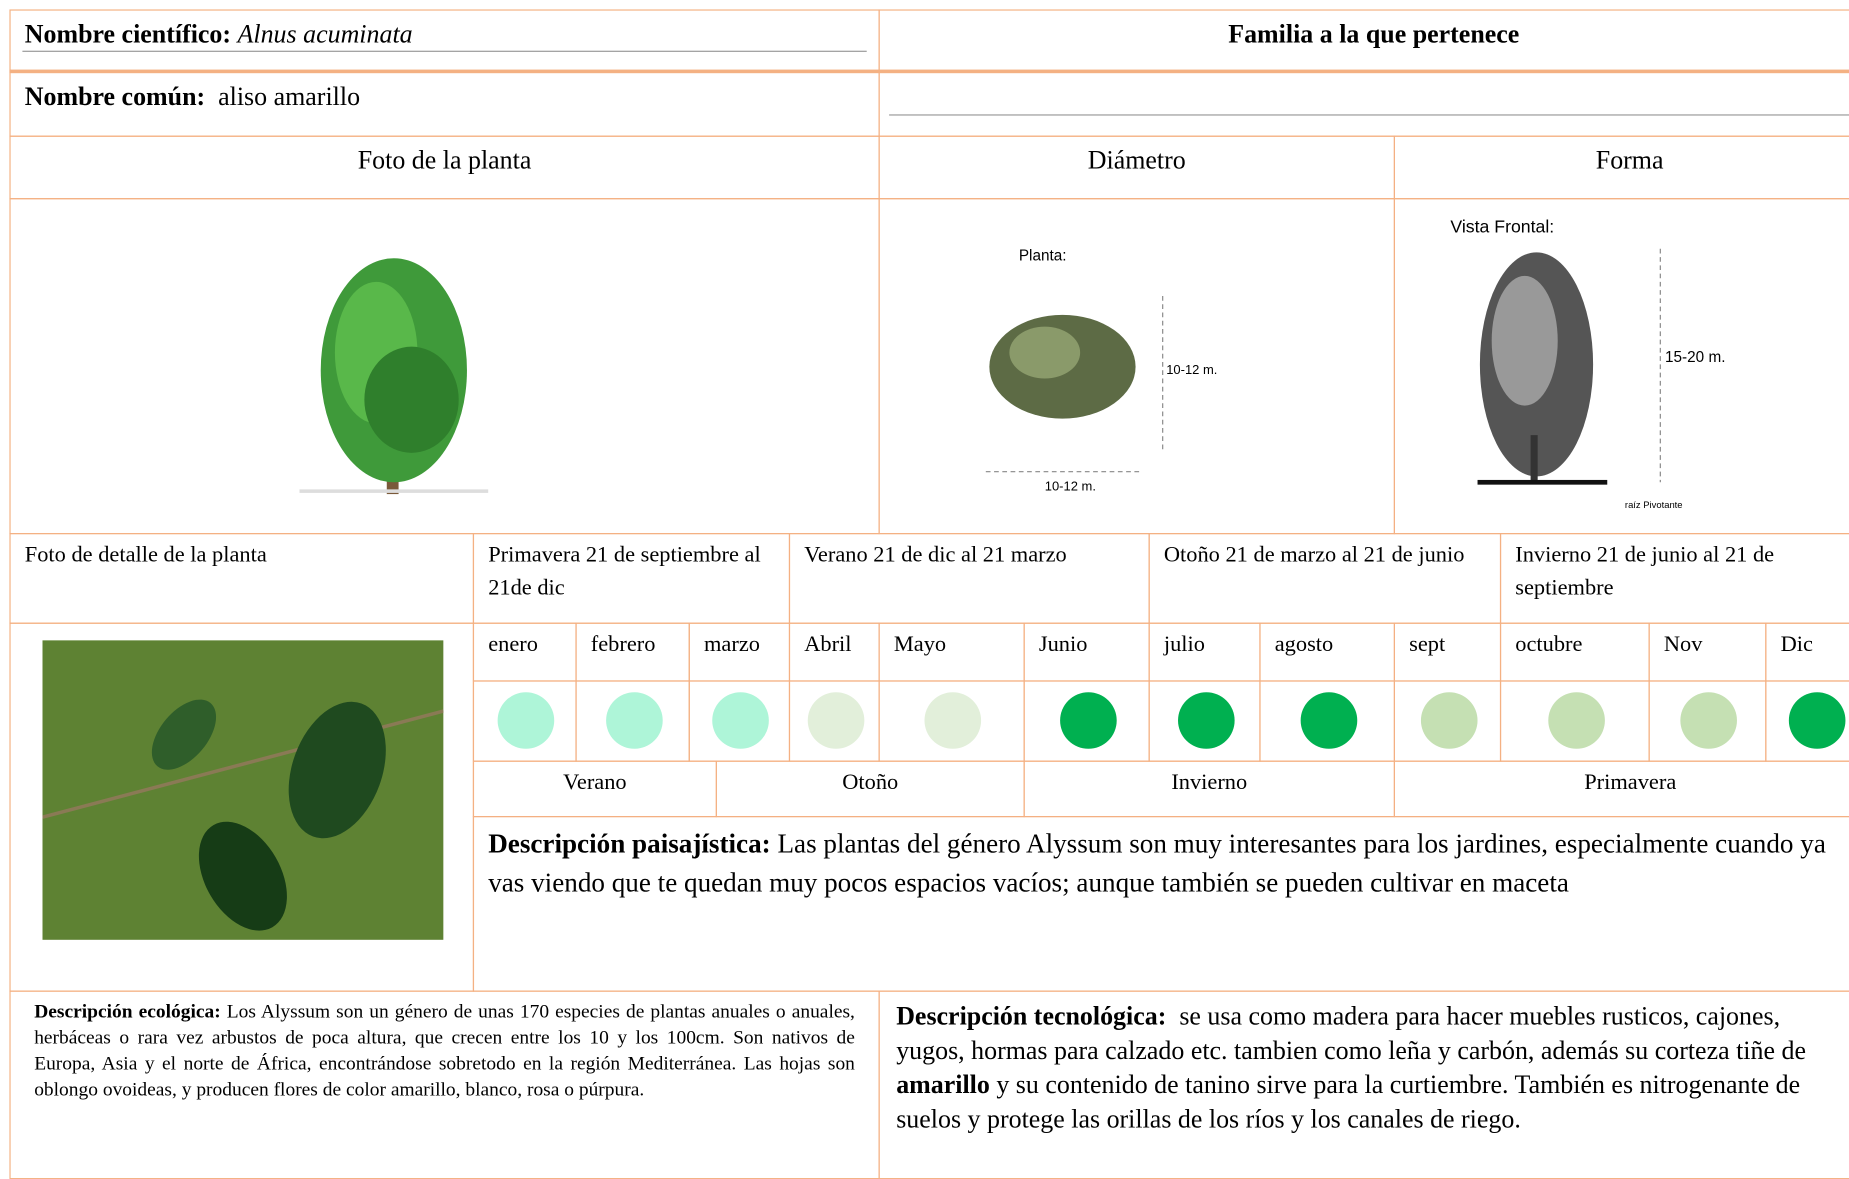  What do you see at coordinates (1447, 652) in the screenshot?
I see `month-cell: sept` at bounding box center [1447, 652].